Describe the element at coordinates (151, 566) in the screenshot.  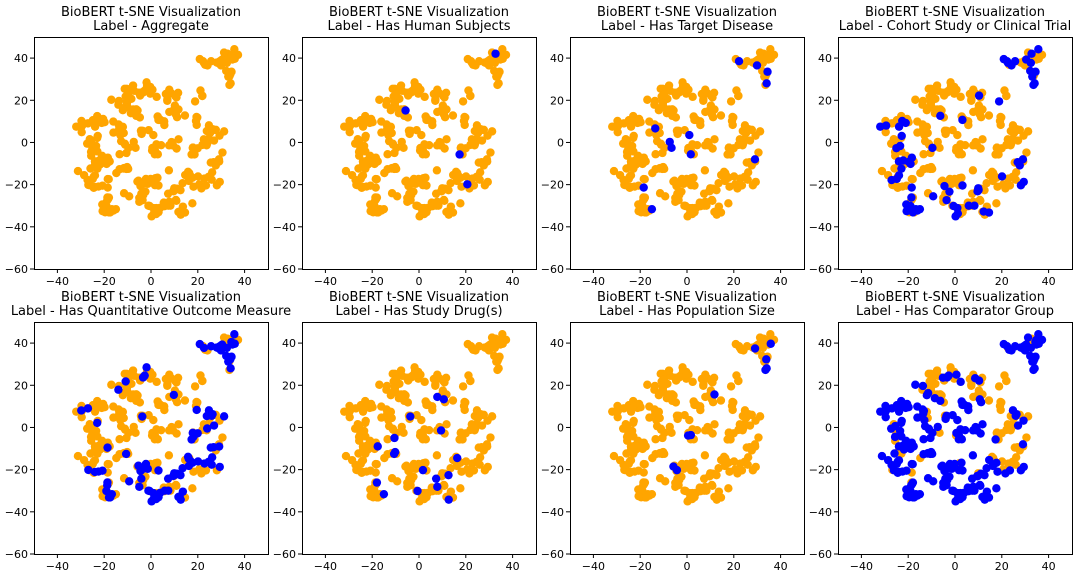
I see `x-tick-label: 0` at that location.